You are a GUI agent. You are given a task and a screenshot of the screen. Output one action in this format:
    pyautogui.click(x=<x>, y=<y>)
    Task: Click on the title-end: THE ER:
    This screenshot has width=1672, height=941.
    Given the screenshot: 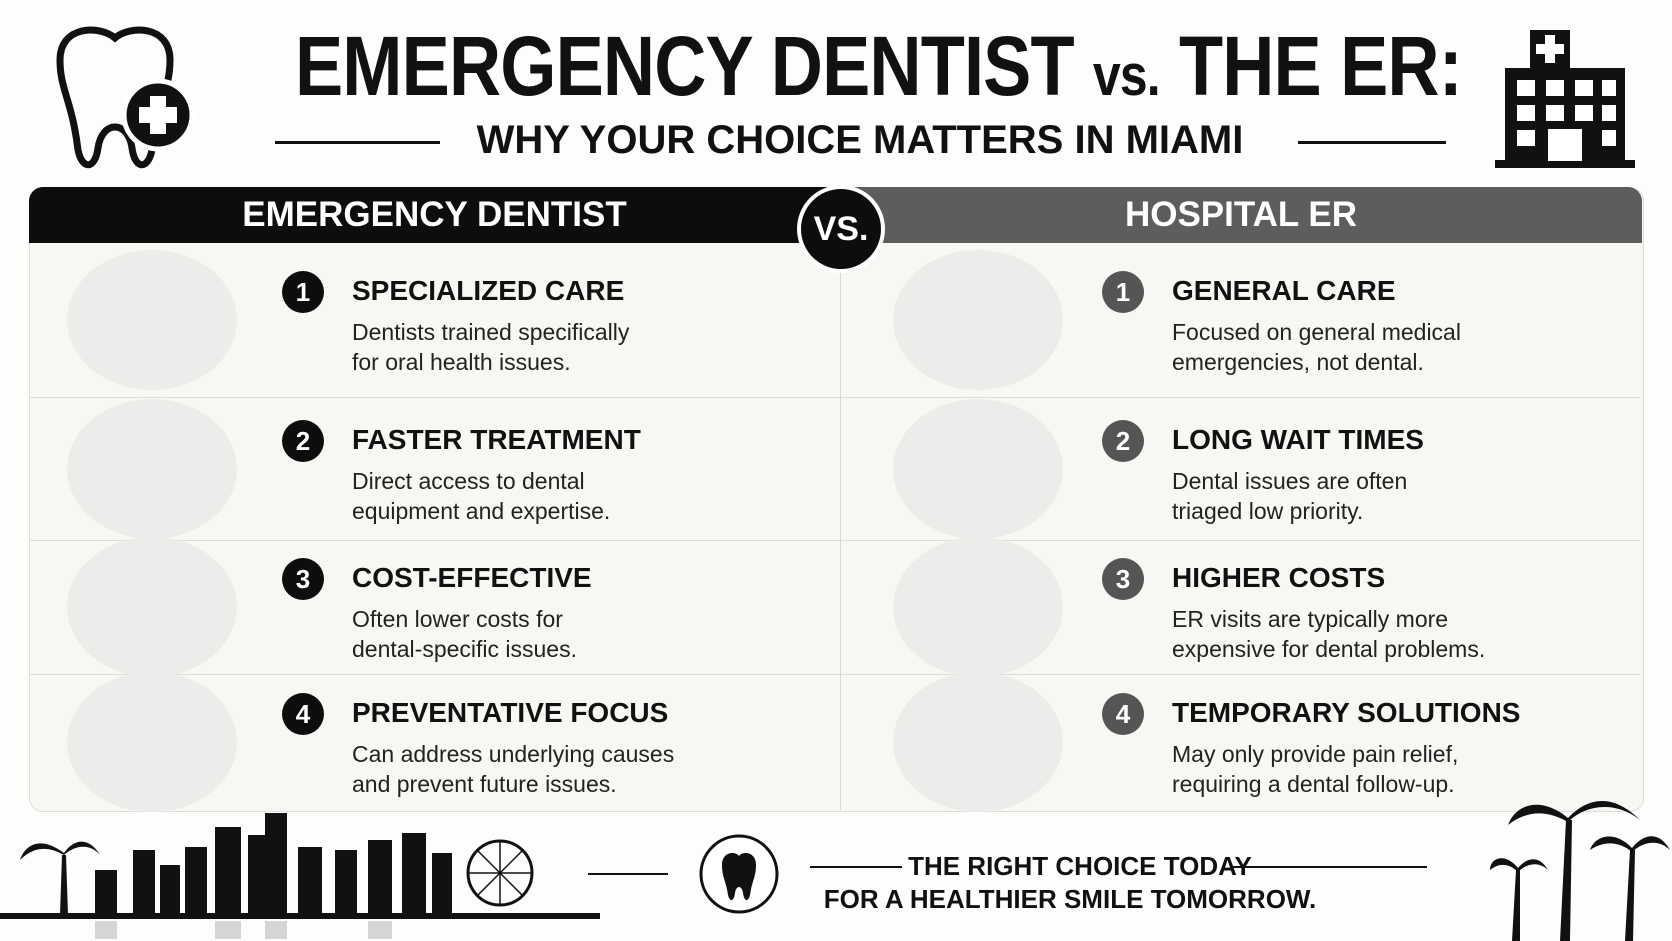 What is the action you would take?
    pyautogui.click(x=1320, y=66)
    